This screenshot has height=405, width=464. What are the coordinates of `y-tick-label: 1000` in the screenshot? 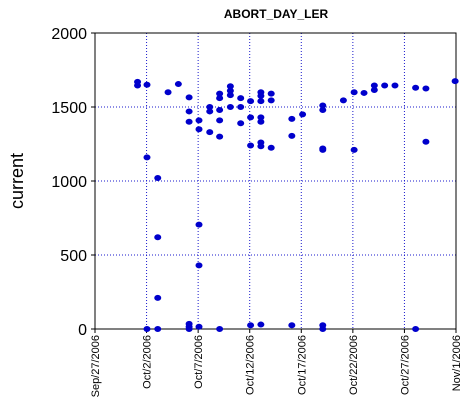 It's located at (69, 182).